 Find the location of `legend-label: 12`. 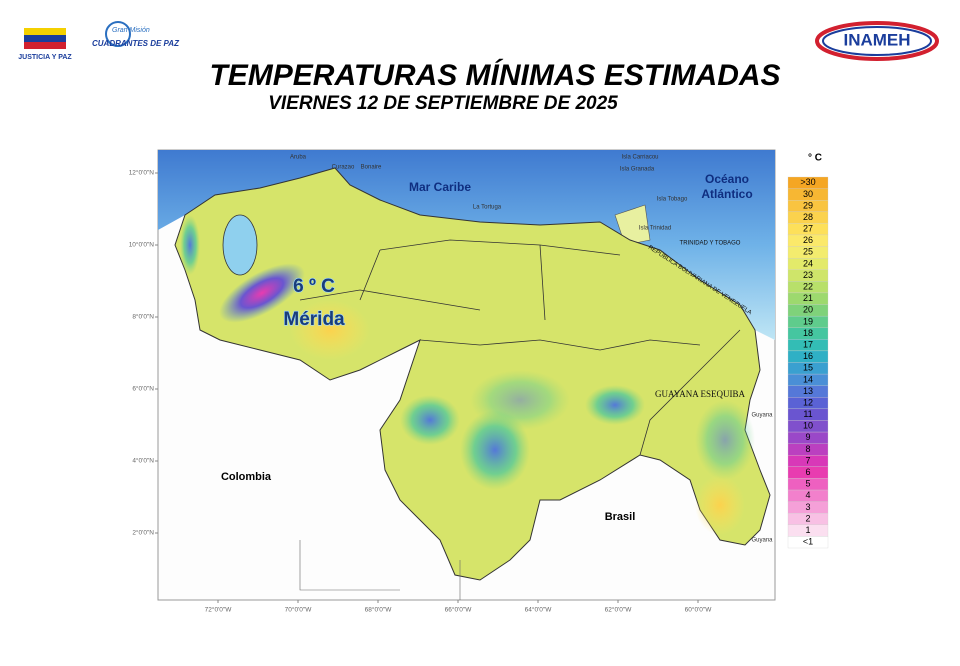

legend-label: 12 is located at coordinates (808, 402).